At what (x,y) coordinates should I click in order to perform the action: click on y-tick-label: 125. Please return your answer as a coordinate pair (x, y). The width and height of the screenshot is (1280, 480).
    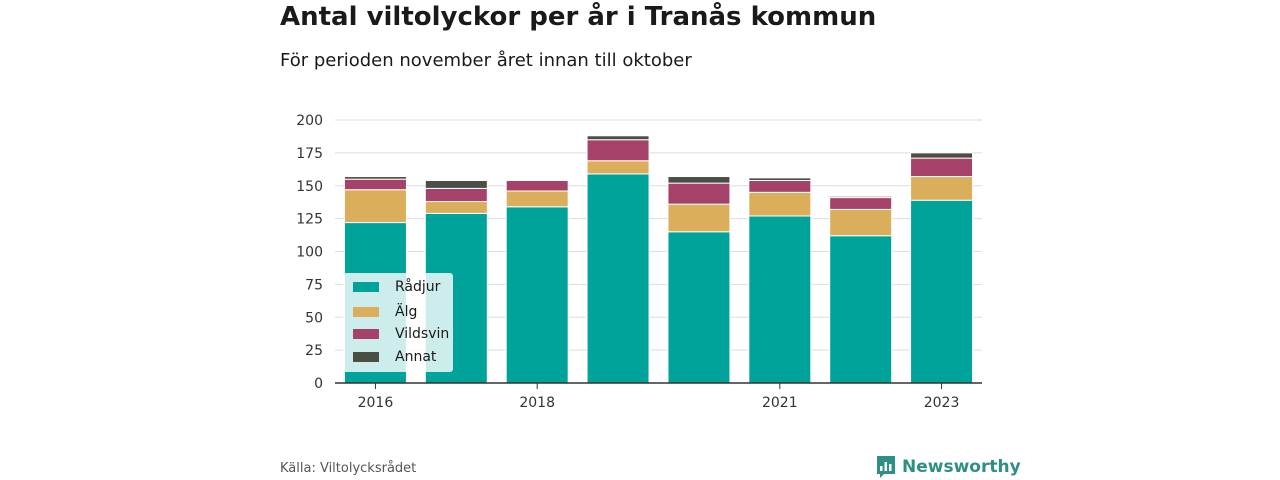
    Looking at the image, I should click on (309, 220).